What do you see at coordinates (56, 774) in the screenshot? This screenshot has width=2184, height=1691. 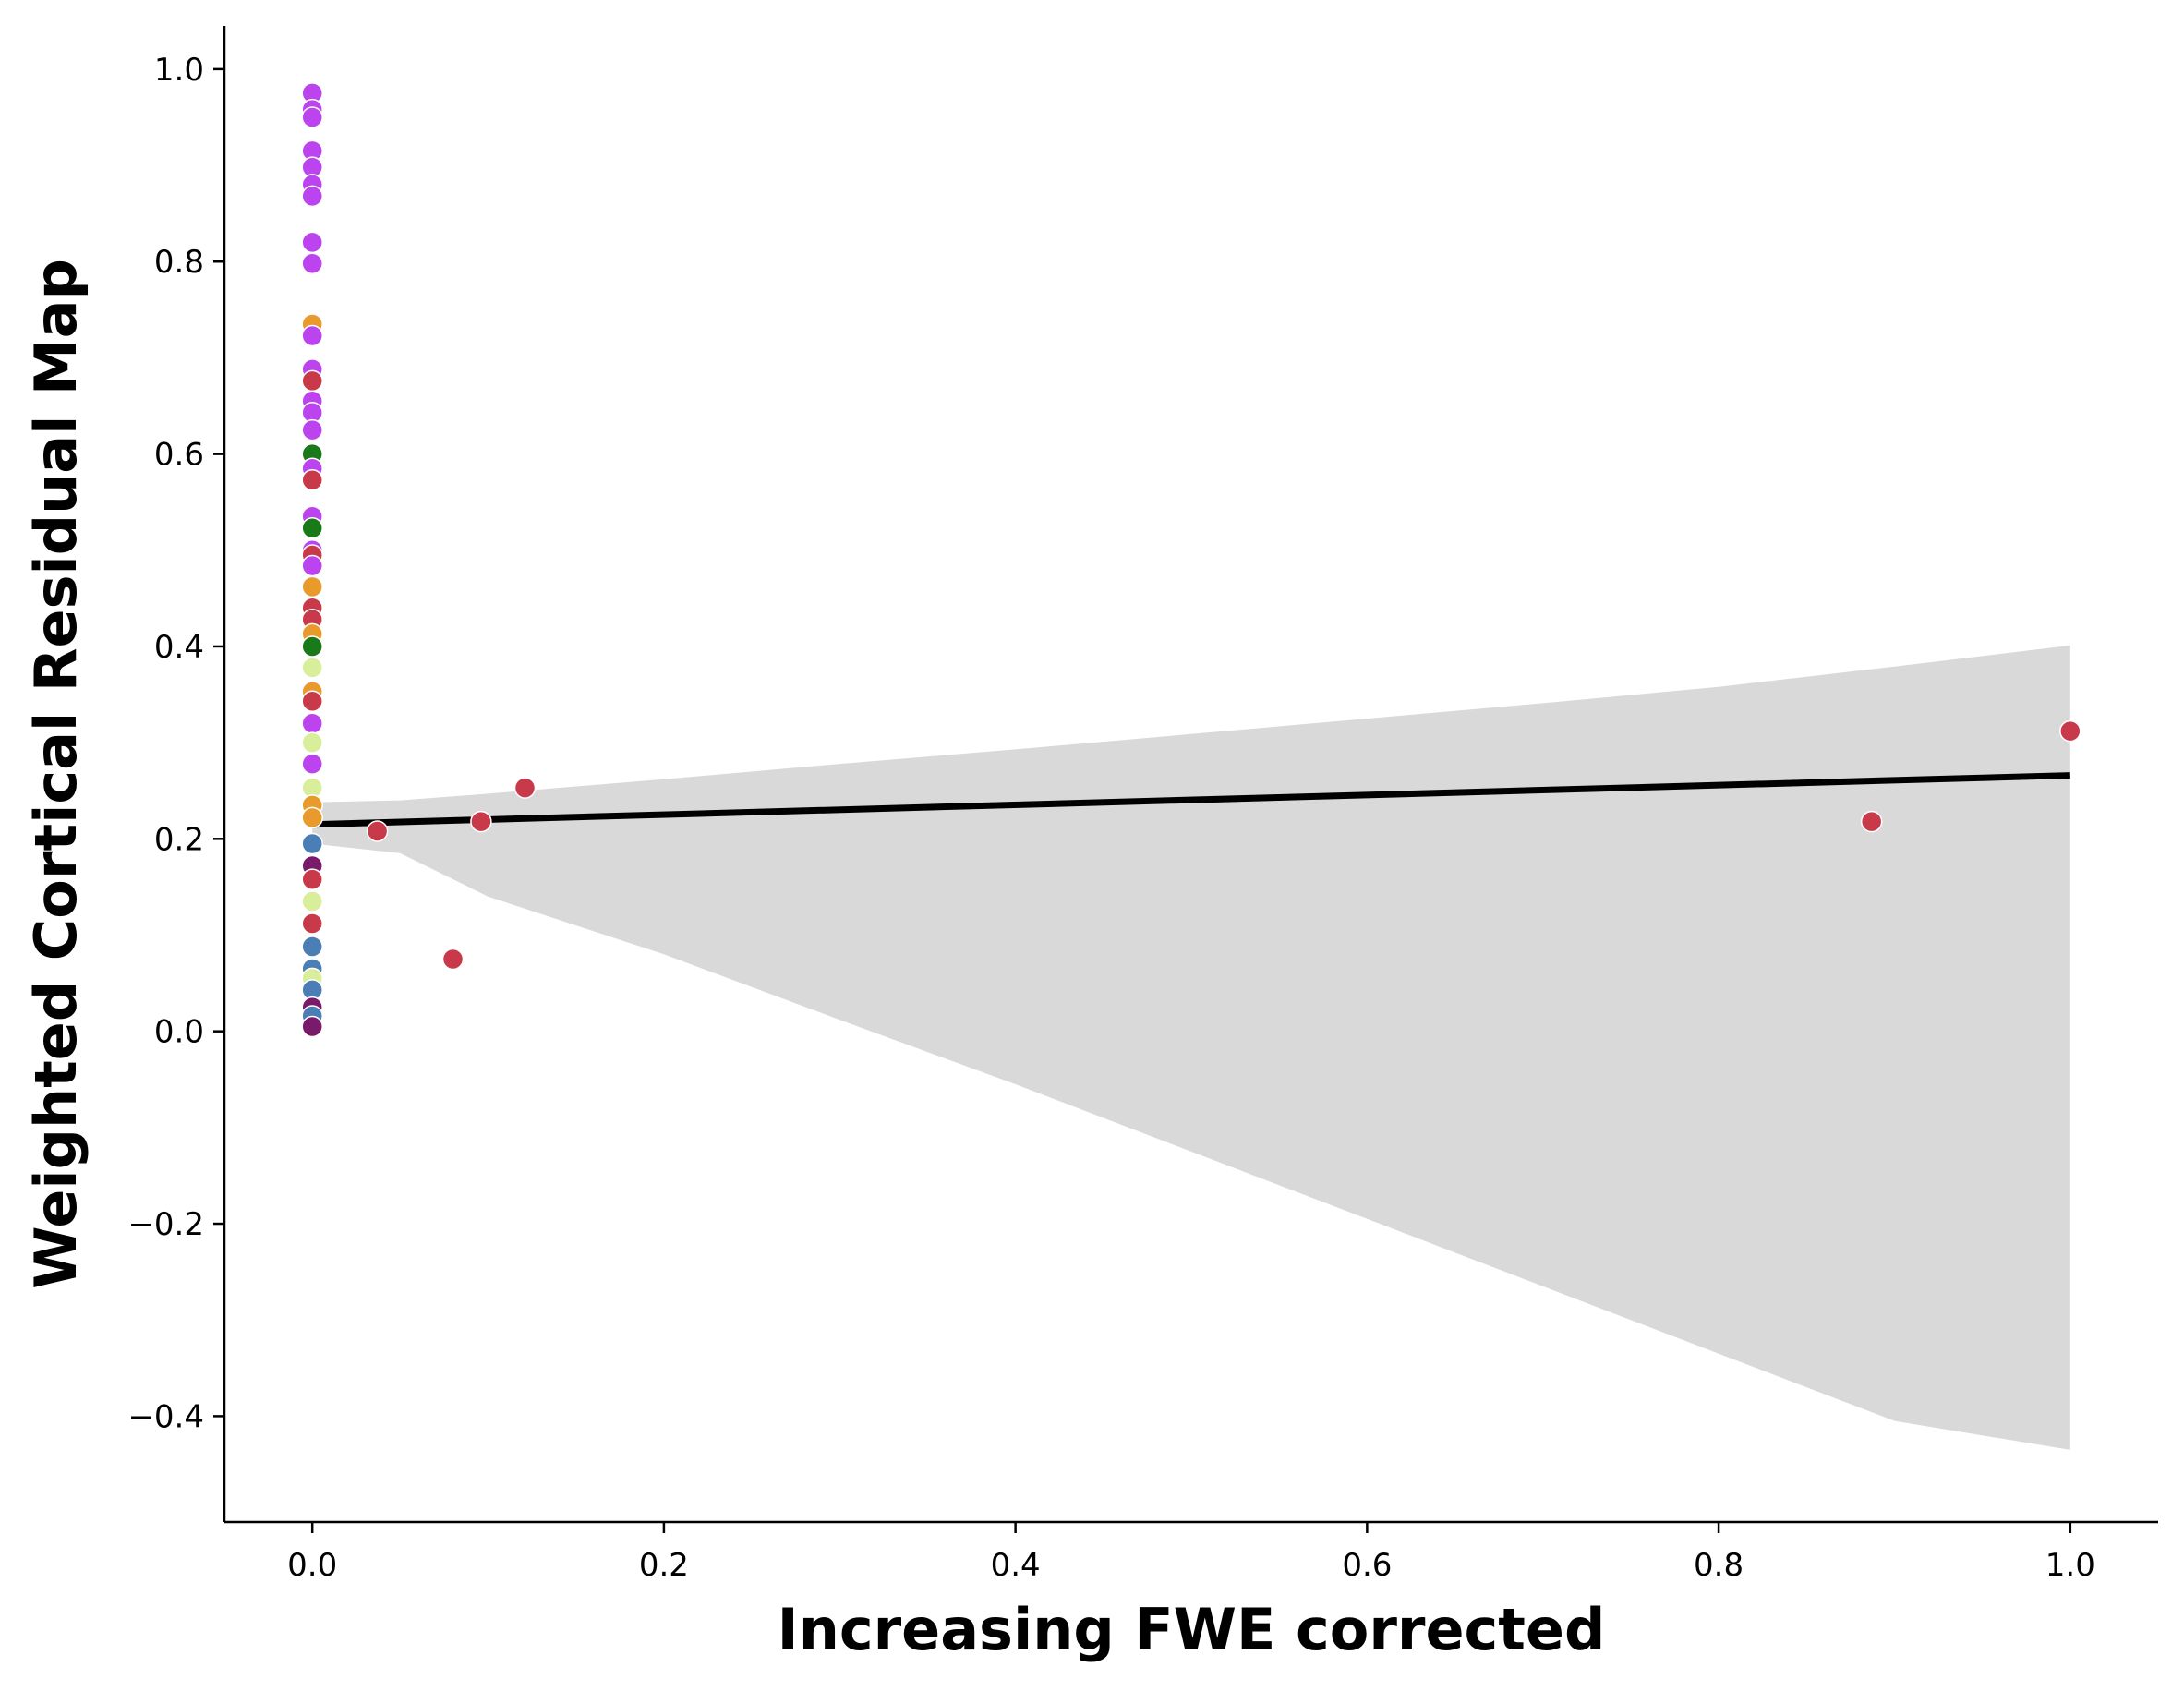 I see `y-axis-title: Weighted Cortical Residual Map` at bounding box center [56, 774].